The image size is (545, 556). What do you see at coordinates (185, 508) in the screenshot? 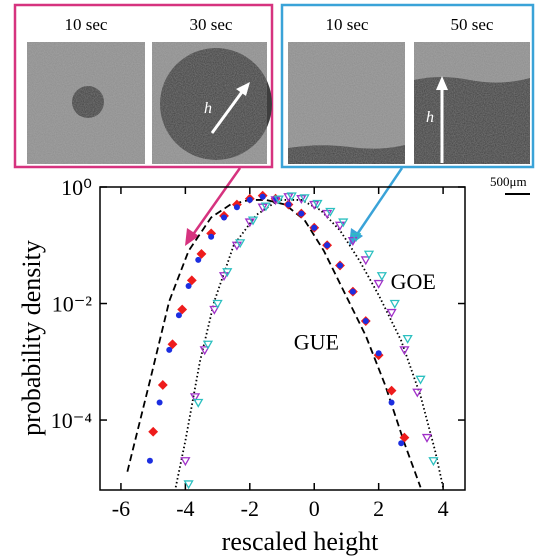
I see `x-tick-label: -4` at bounding box center [185, 508].